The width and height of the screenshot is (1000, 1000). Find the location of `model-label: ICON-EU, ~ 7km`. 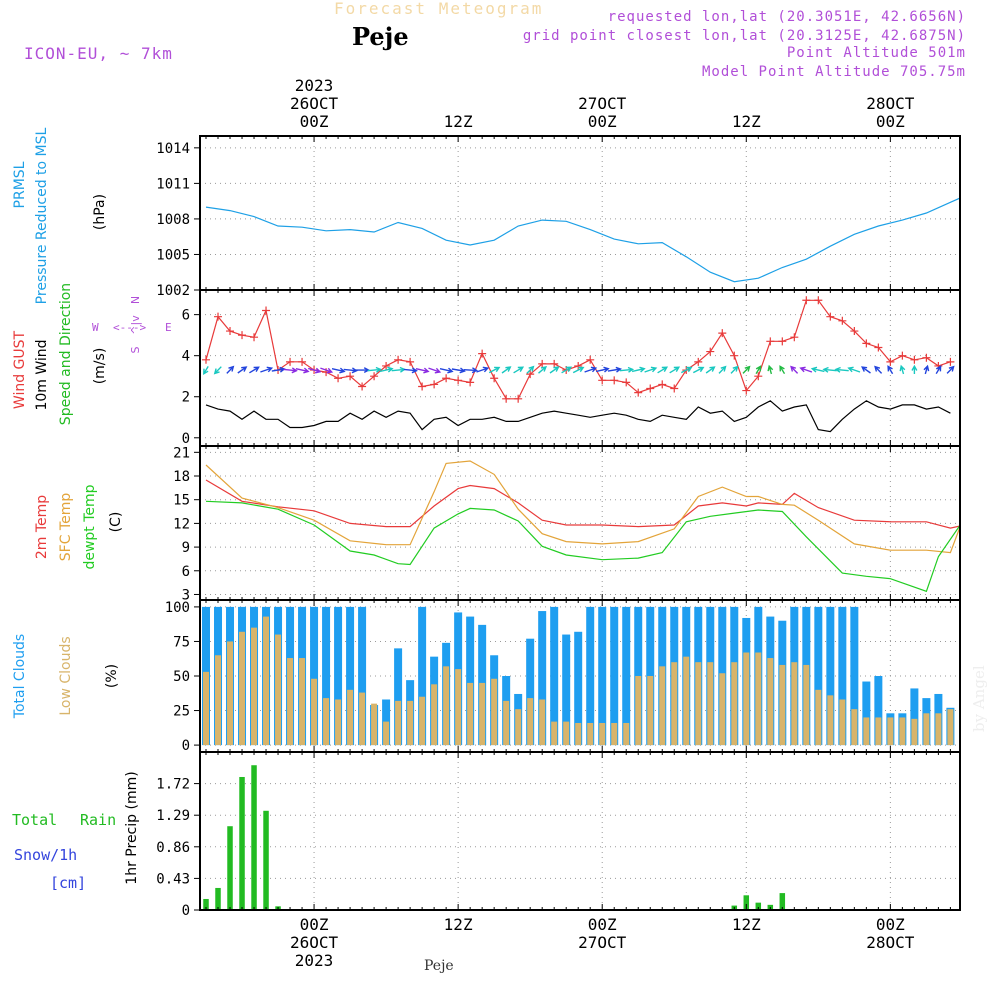

model-label: ICON-EU, ~ 7km is located at coordinates (98, 53).